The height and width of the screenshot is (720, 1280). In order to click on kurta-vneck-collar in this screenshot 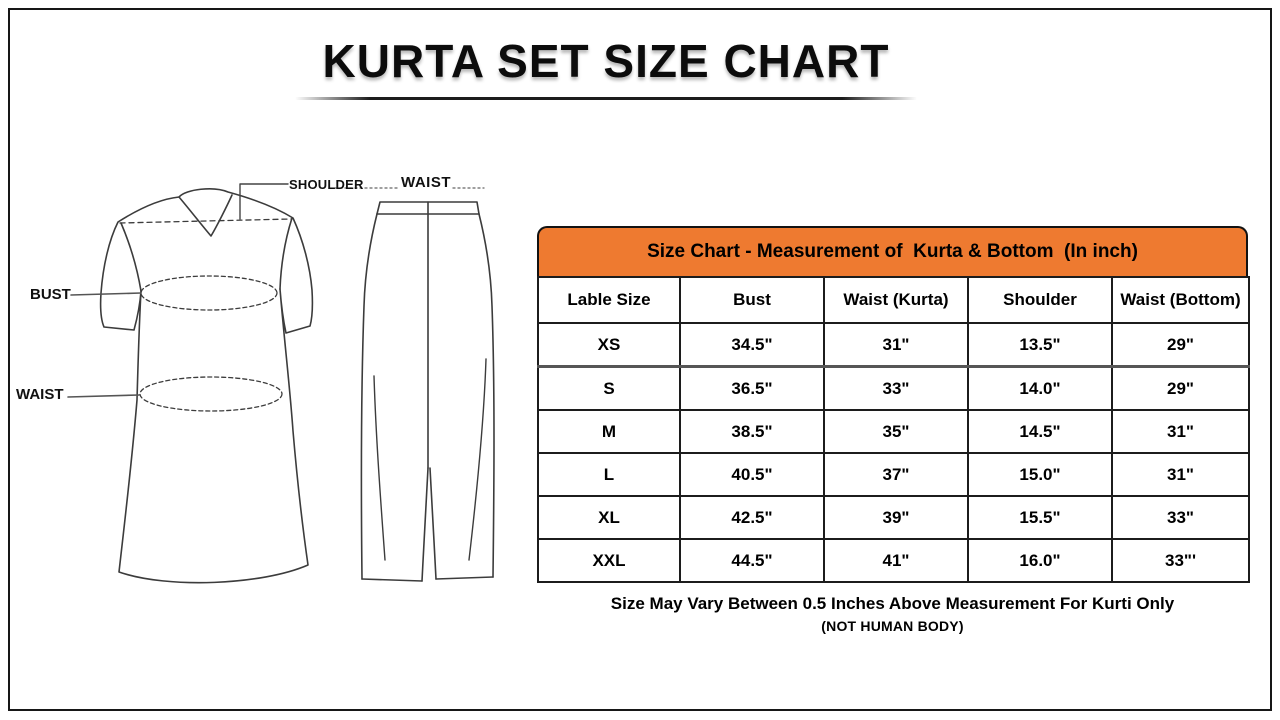, I will do `click(205, 215)`.